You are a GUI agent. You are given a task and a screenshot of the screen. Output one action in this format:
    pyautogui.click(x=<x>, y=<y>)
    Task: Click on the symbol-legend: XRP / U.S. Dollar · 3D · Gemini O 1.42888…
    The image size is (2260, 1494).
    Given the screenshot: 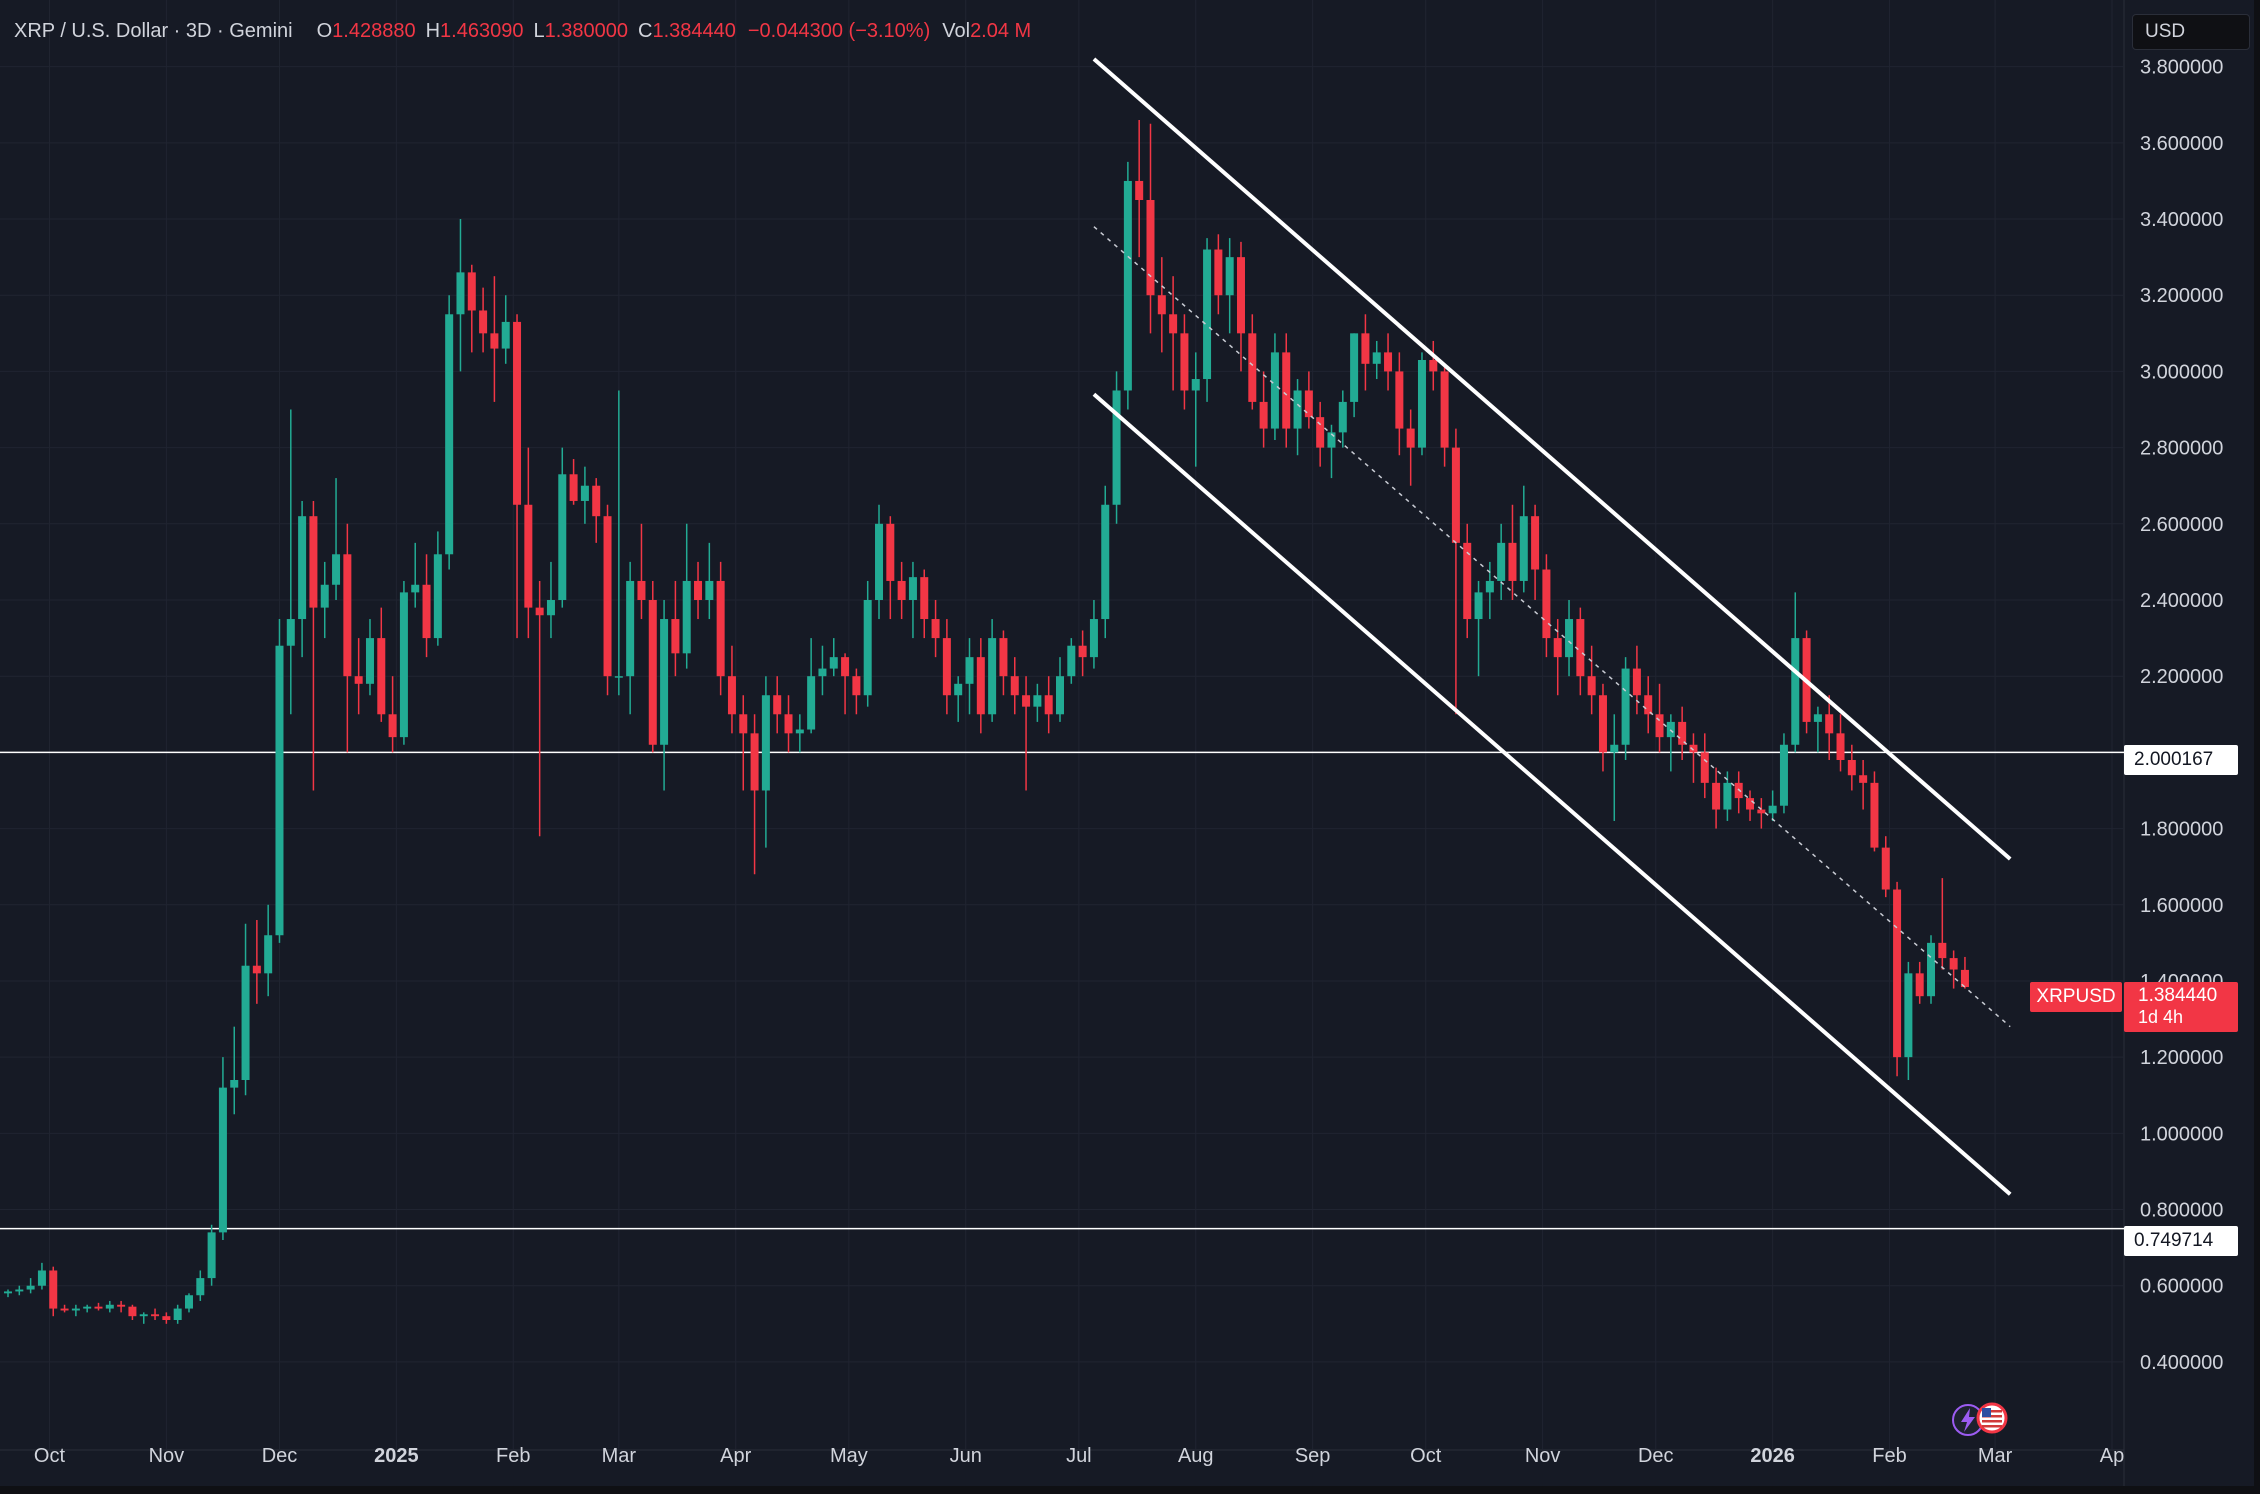 What is the action you would take?
    pyautogui.click(x=522, y=31)
    